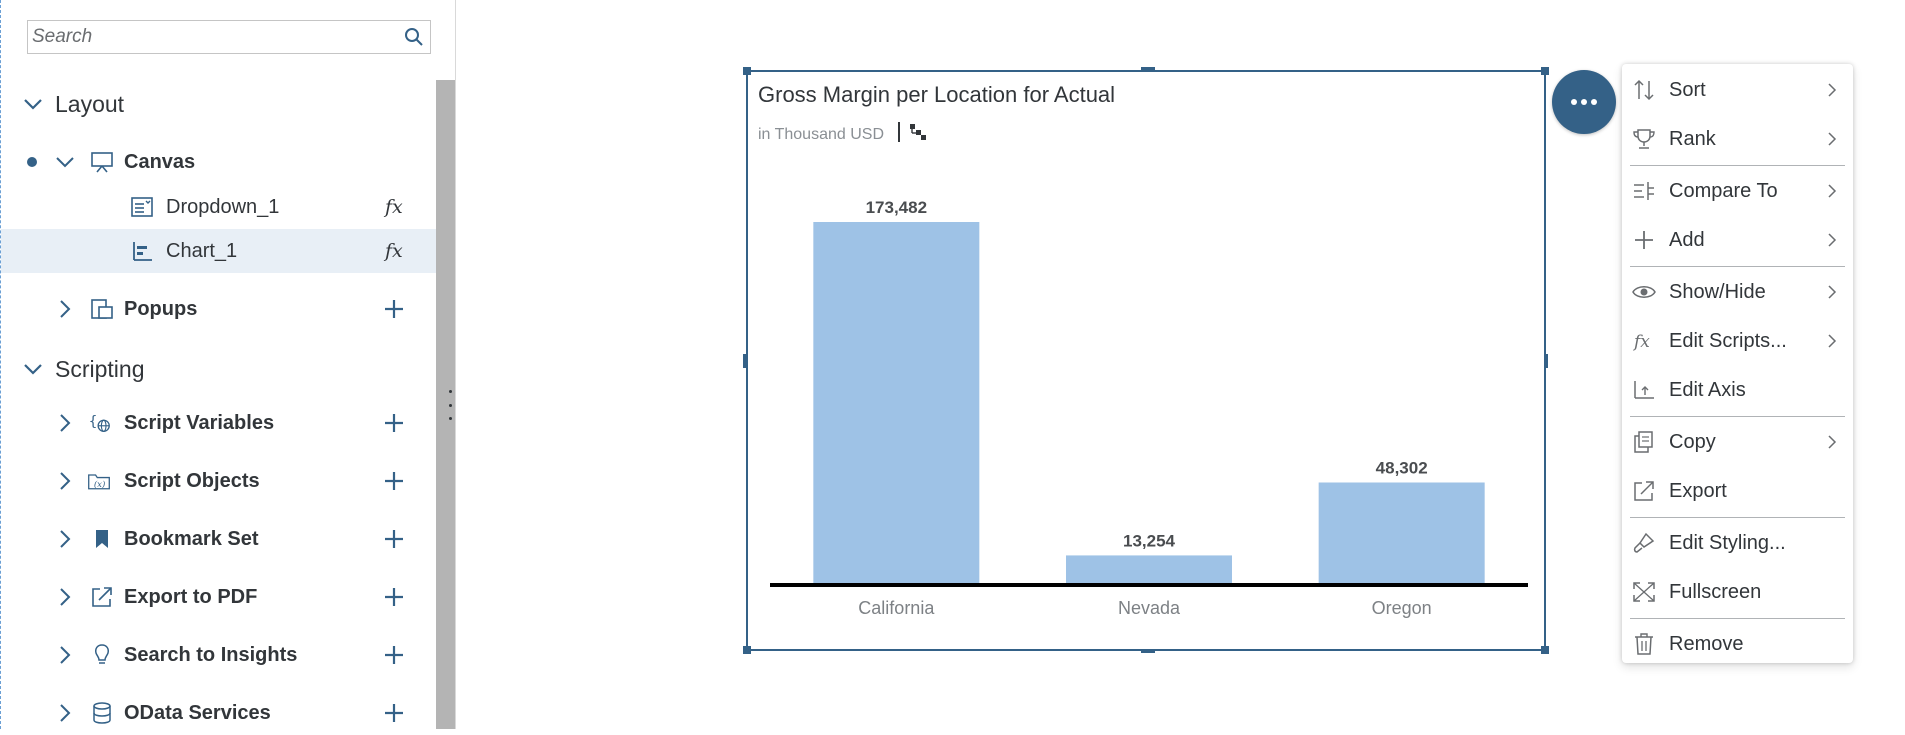  What do you see at coordinates (1737, 491) in the screenshot?
I see `menu-item-export: Export` at bounding box center [1737, 491].